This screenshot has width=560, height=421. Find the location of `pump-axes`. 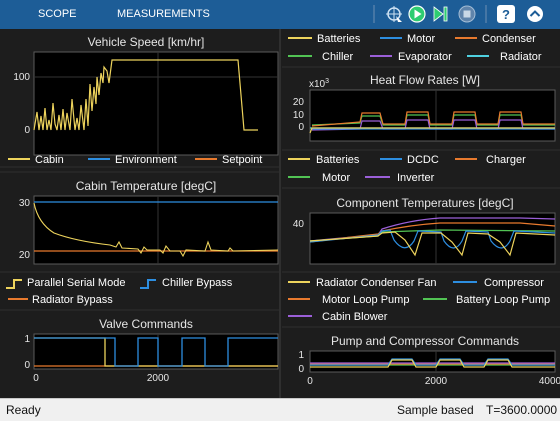

pump-axes is located at coordinates (432, 361).